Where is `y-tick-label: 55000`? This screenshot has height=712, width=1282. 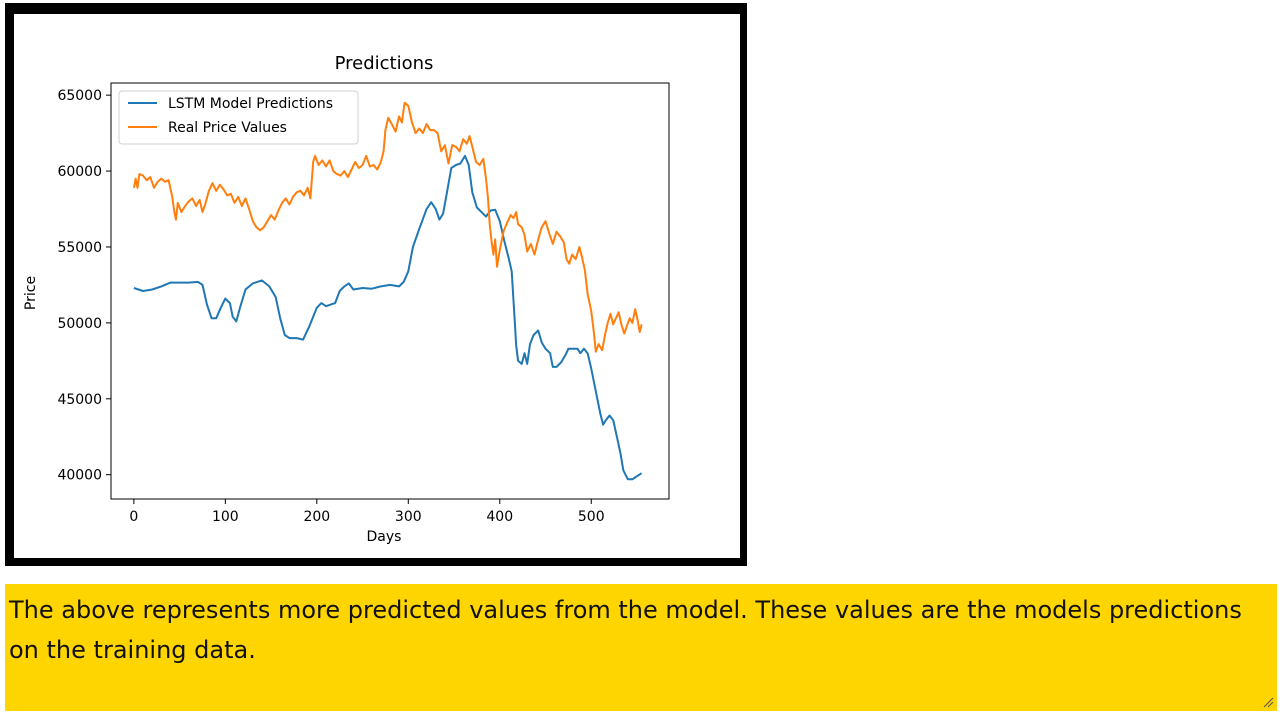 y-tick-label: 55000 is located at coordinates (79, 248).